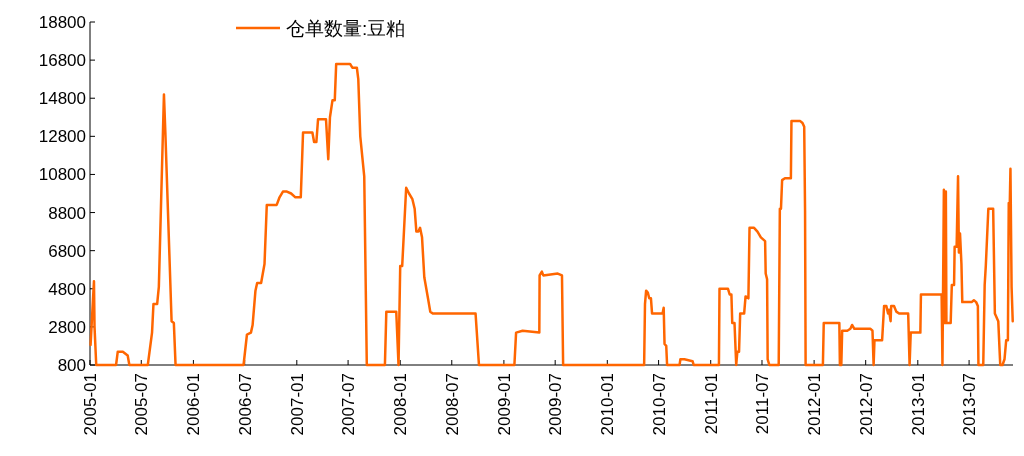 The height and width of the screenshot is (456, 1024). Describe the element at coordinates (815, 404) in the screenshot. I see `x-tick-label: 2012-01` at that location.